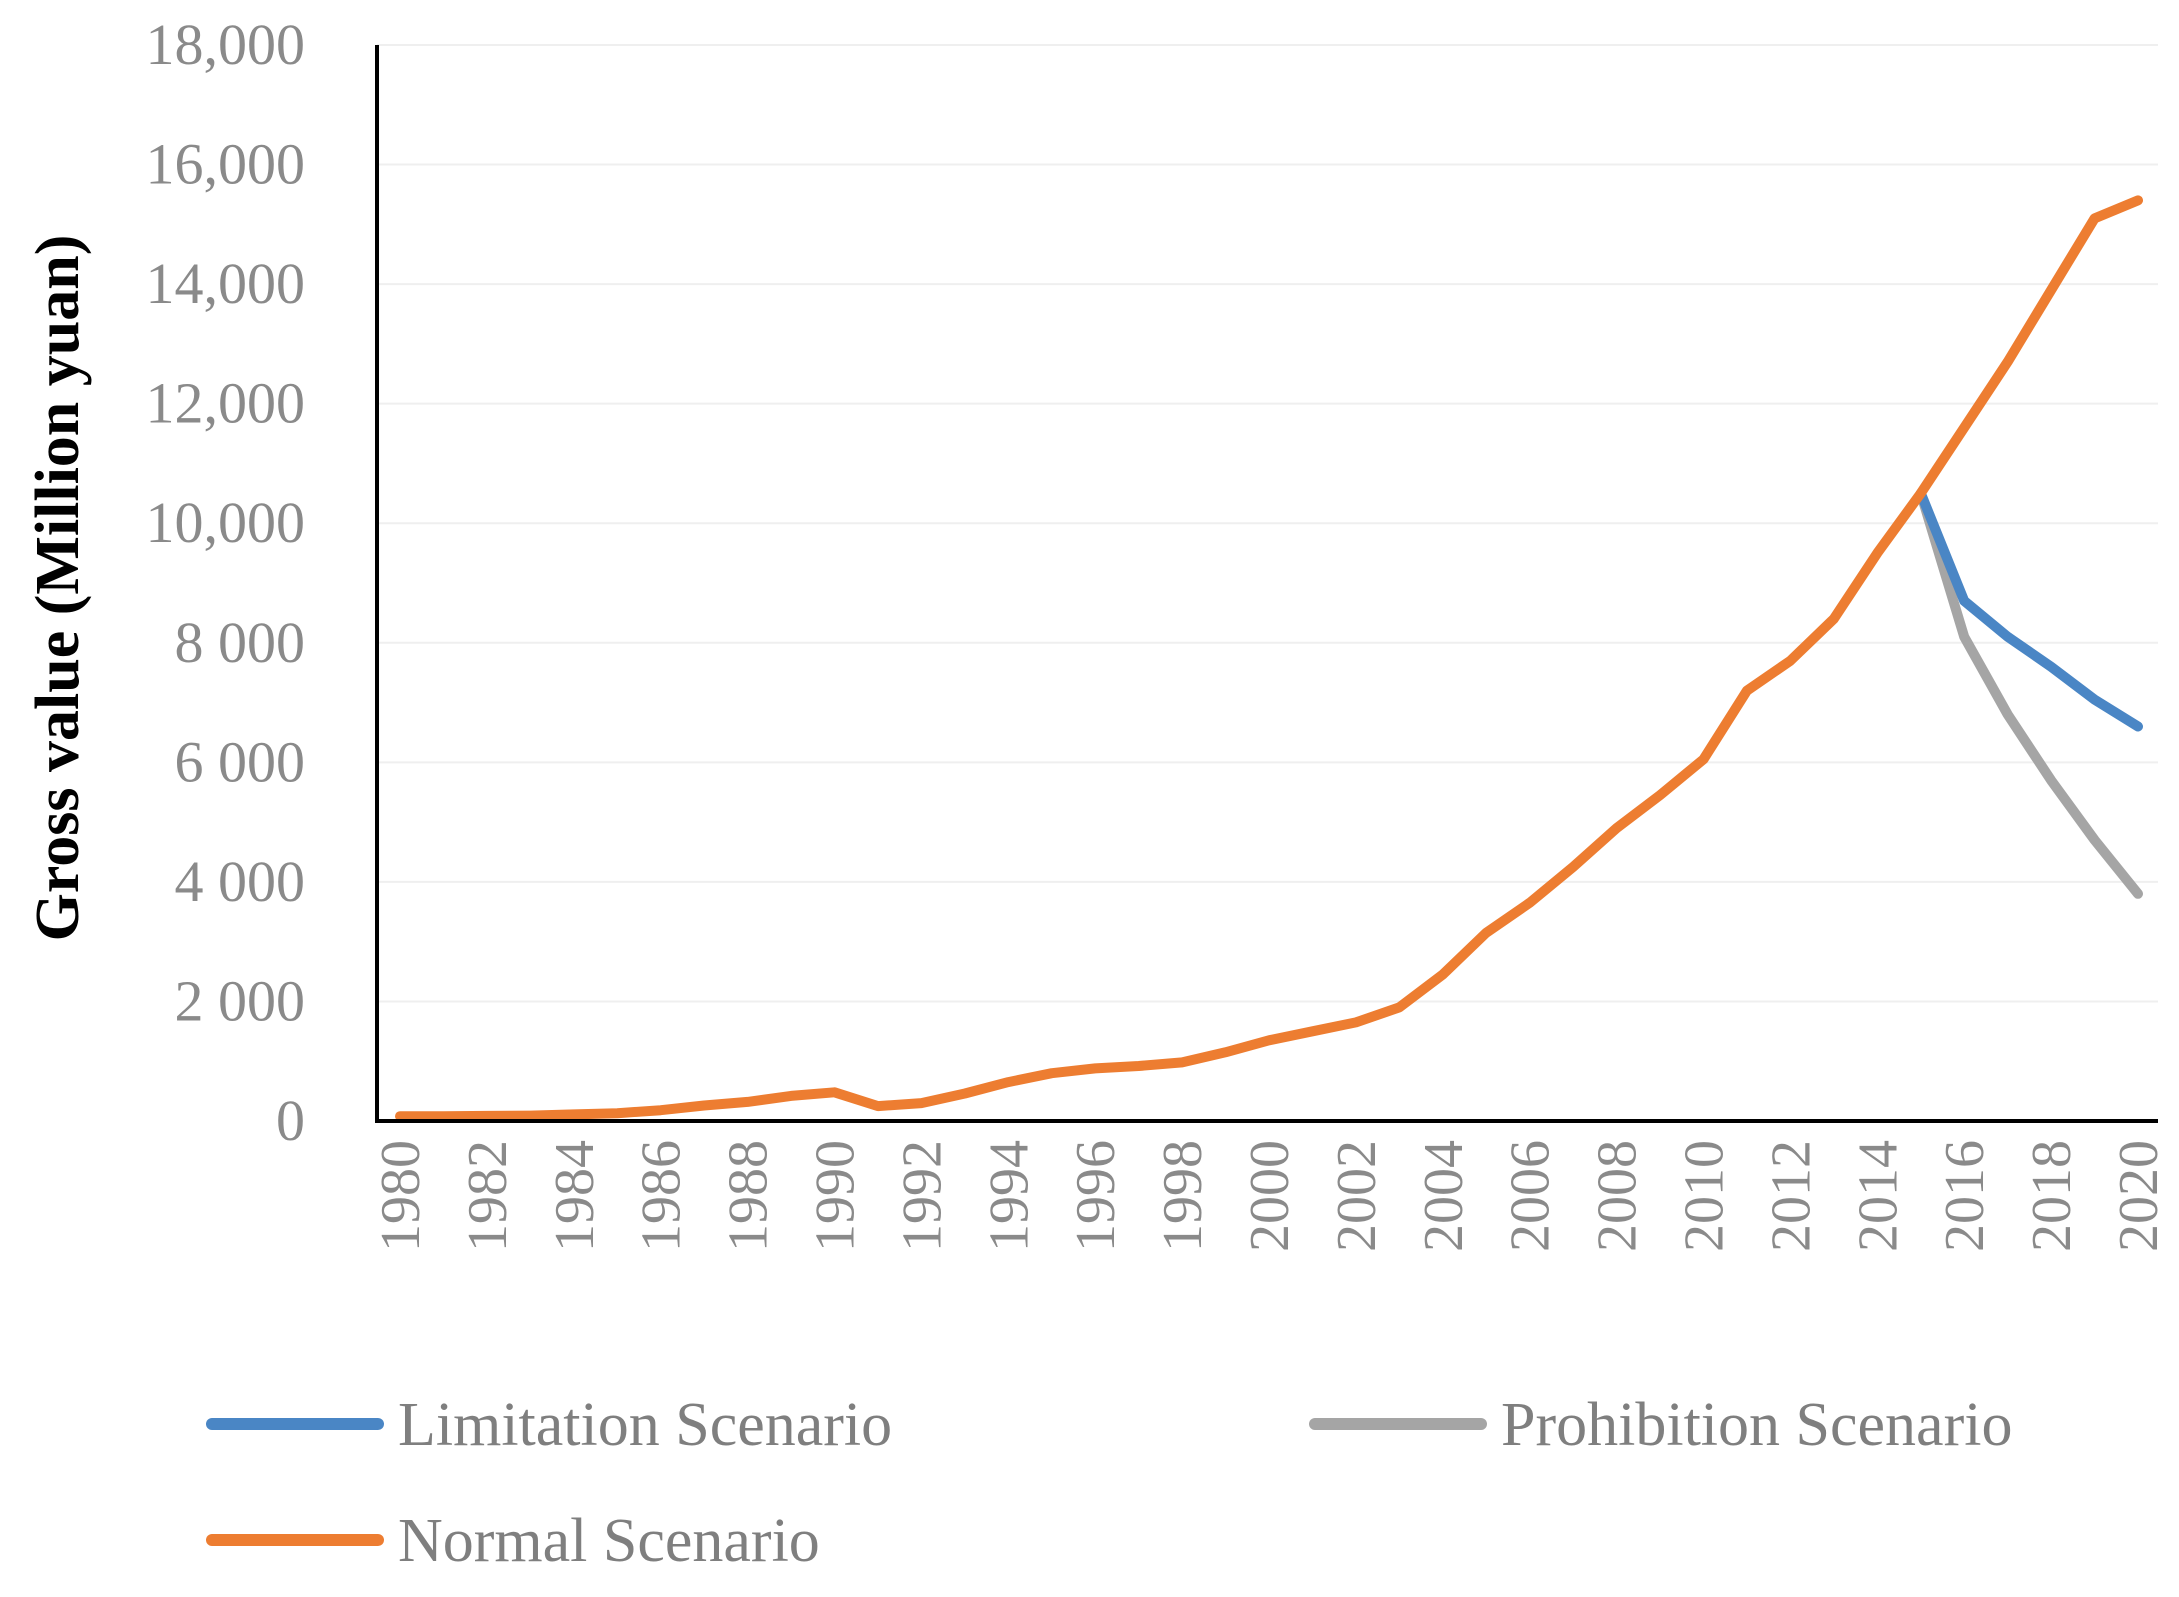 The image size is (2179, 1597). Describe the element at coordinates (226, 164) in the screenshot. I see `y-tick-label: 16,000` at that location.